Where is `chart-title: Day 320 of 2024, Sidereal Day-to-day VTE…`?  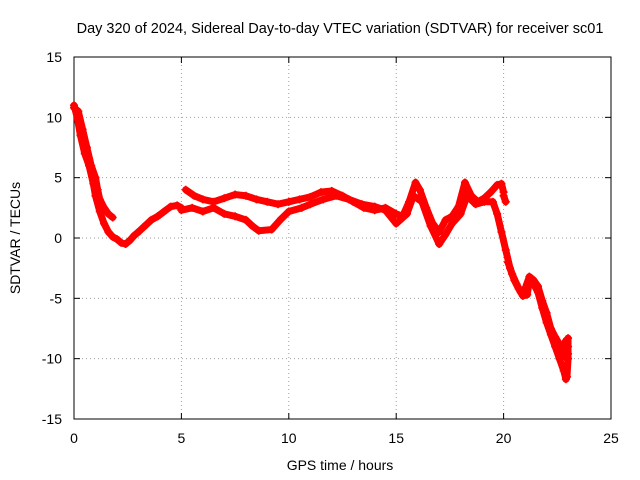 chart-title: Day 320 of 2024, Sidereal Day-to-day VTE… is located at coordinates (340, 29).